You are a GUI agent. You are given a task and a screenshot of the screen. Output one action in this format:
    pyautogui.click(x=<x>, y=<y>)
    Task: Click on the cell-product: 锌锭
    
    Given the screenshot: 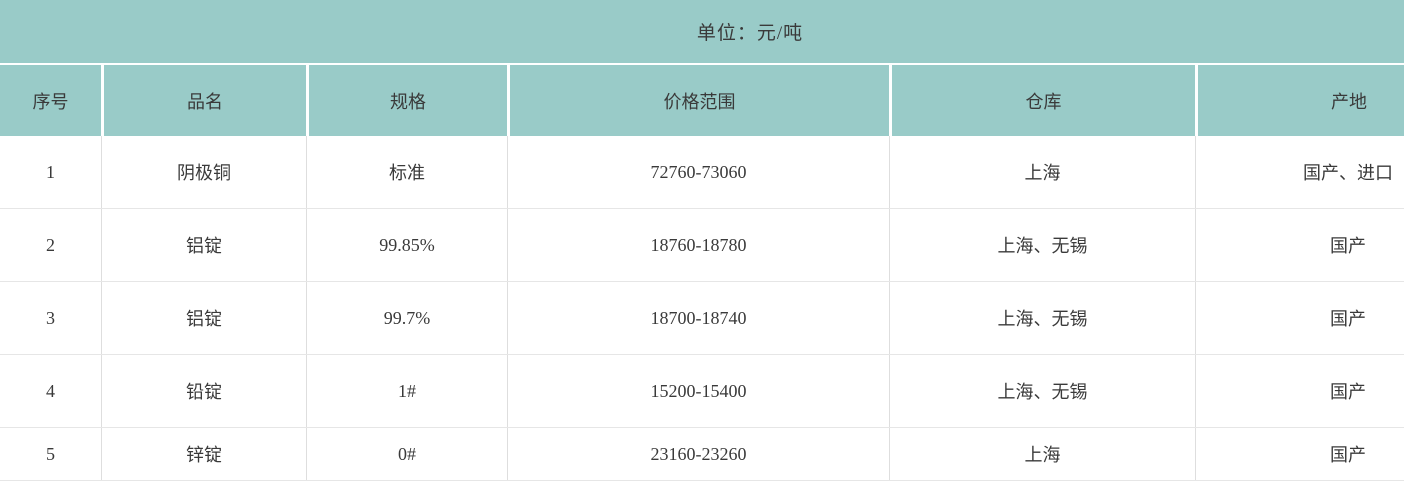 What is the action you would take?
    pyautogui.click(x=203, y=454)
    